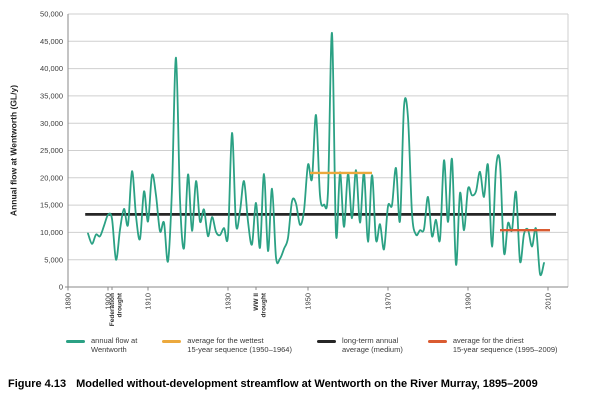 Image resolution: width=600 pixels, height=415 pixels. What do you see at coordinates (114, 345) in the screenshot?
I see `legend-label: annual flow at Wentworth` at bounding box center [114, 345].